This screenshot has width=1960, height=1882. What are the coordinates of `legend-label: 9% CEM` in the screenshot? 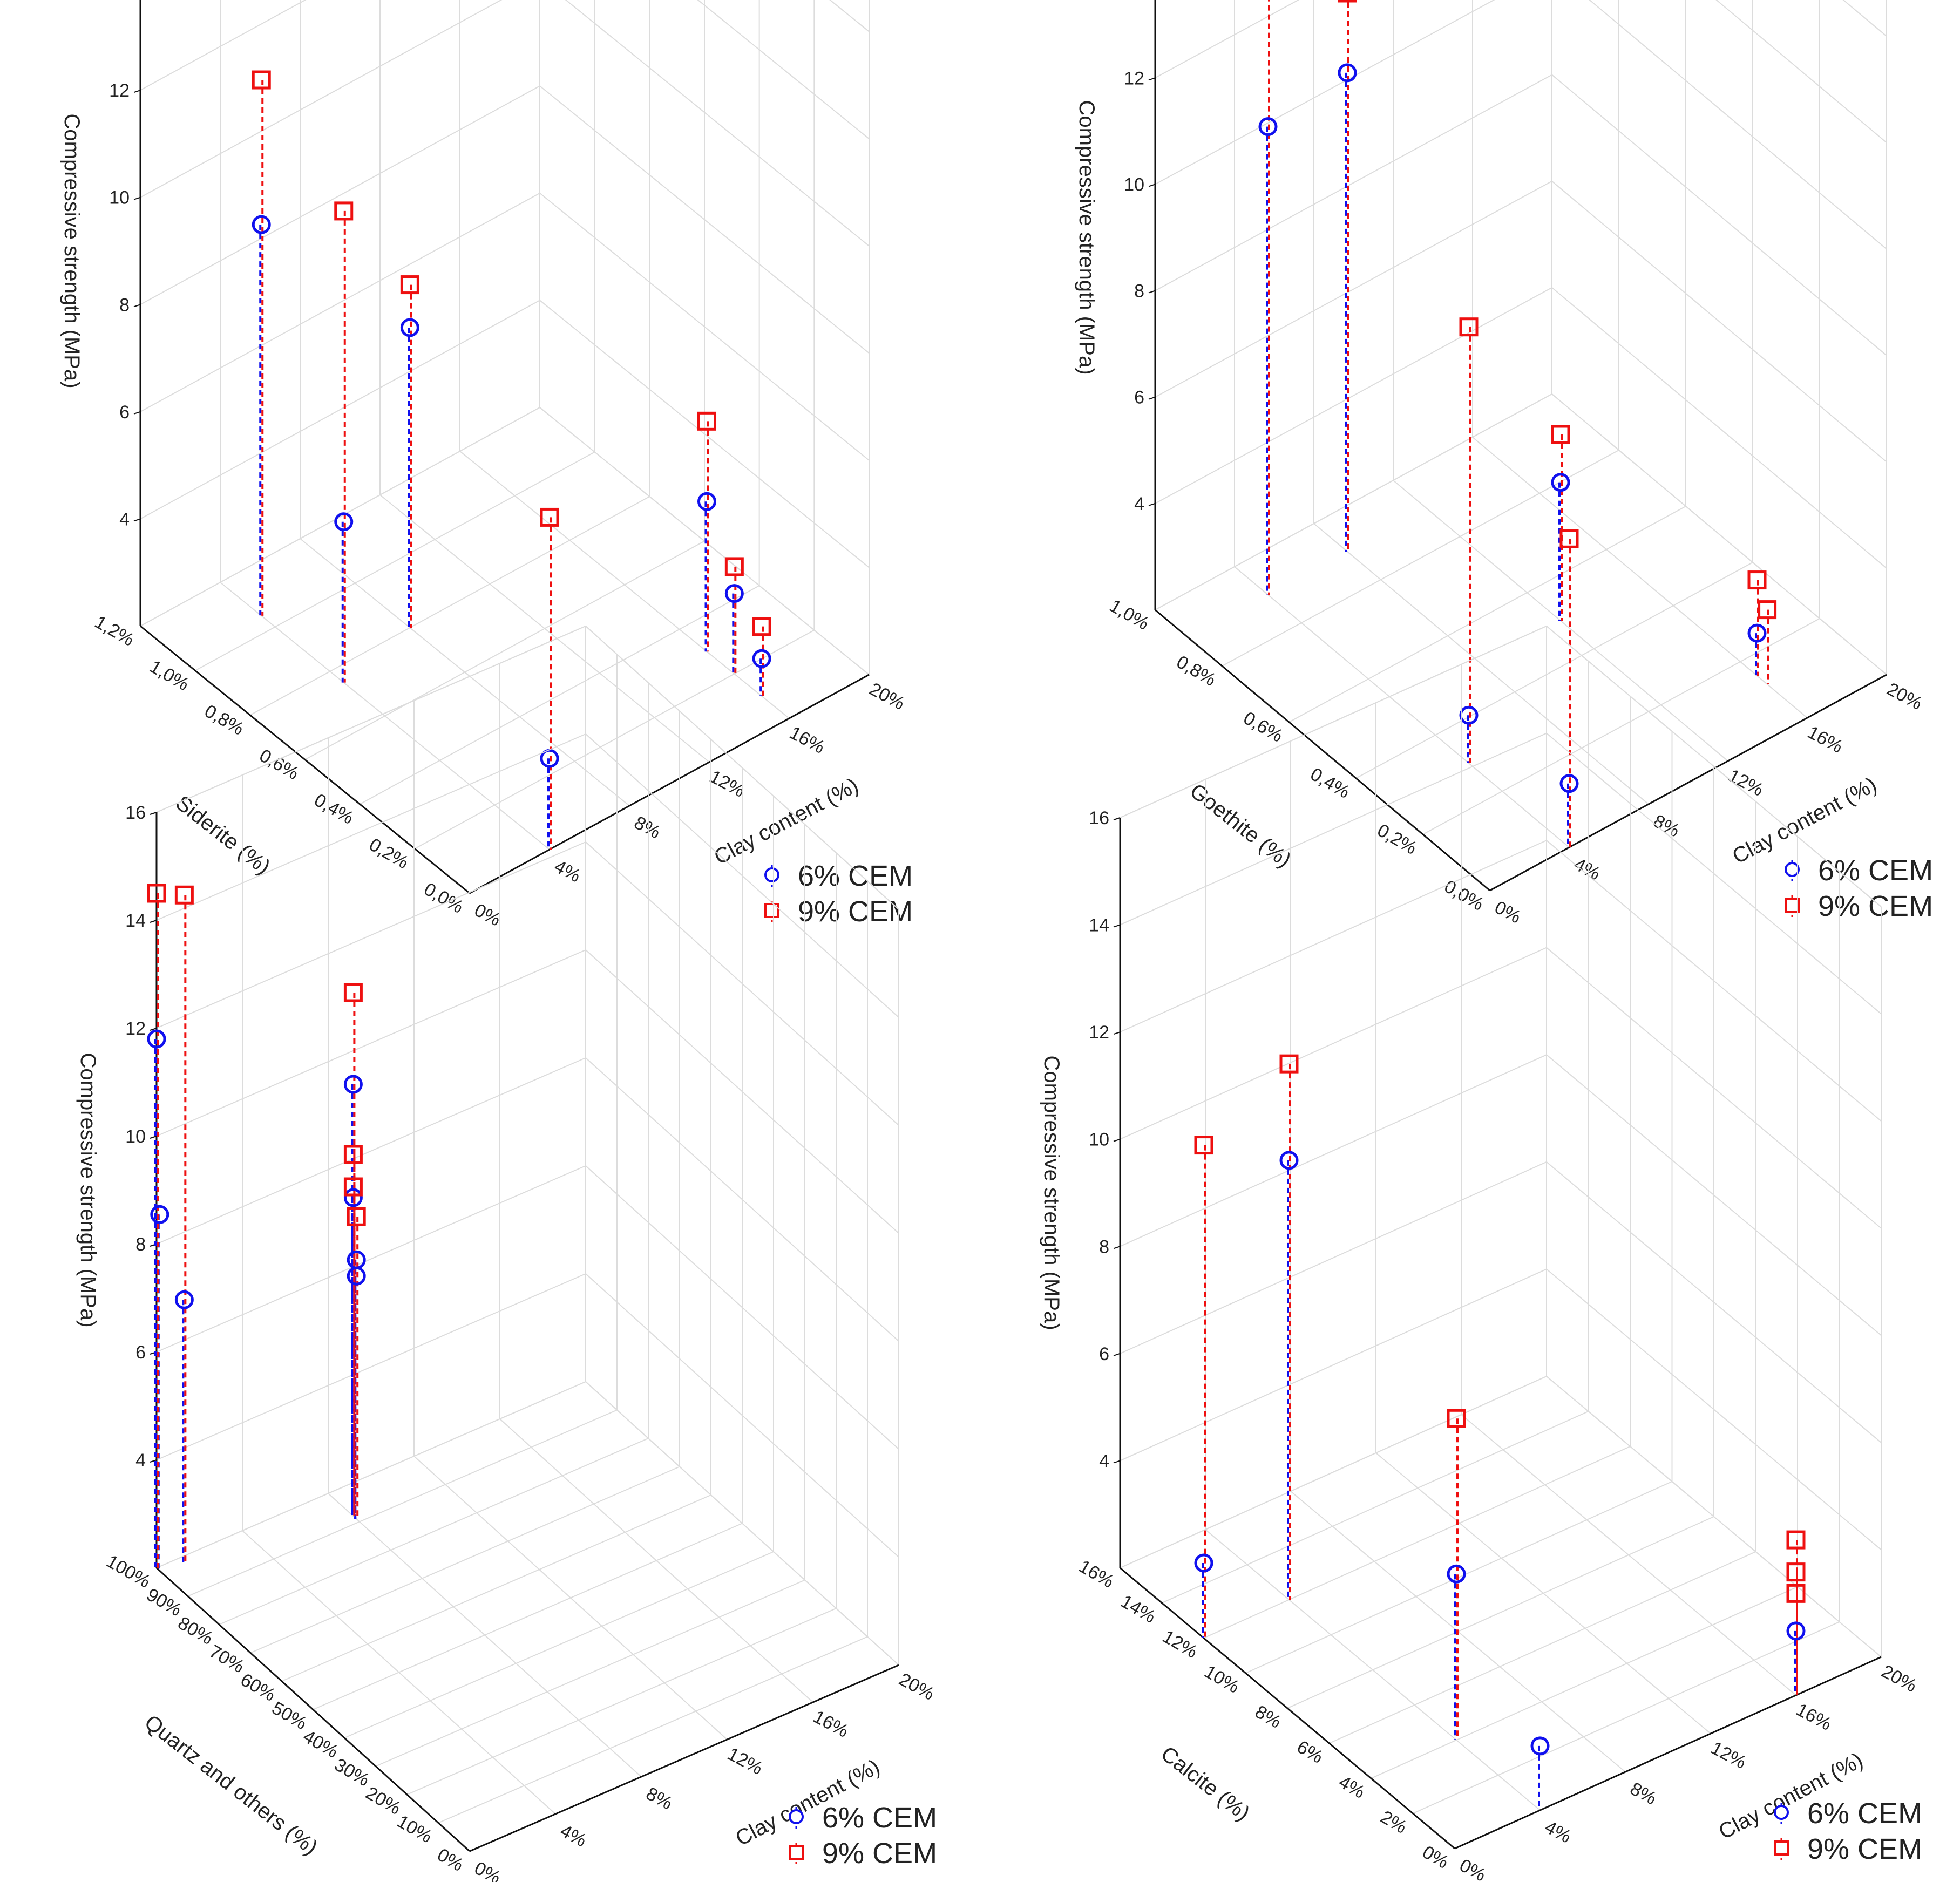 It's located at (1864, 1849).